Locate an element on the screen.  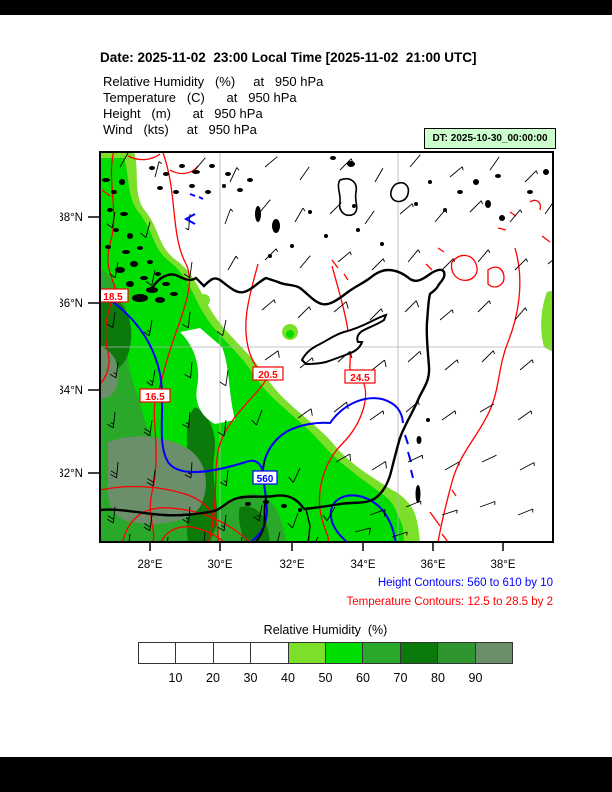
bottom-black-bar is located at coordinates (306, 774).